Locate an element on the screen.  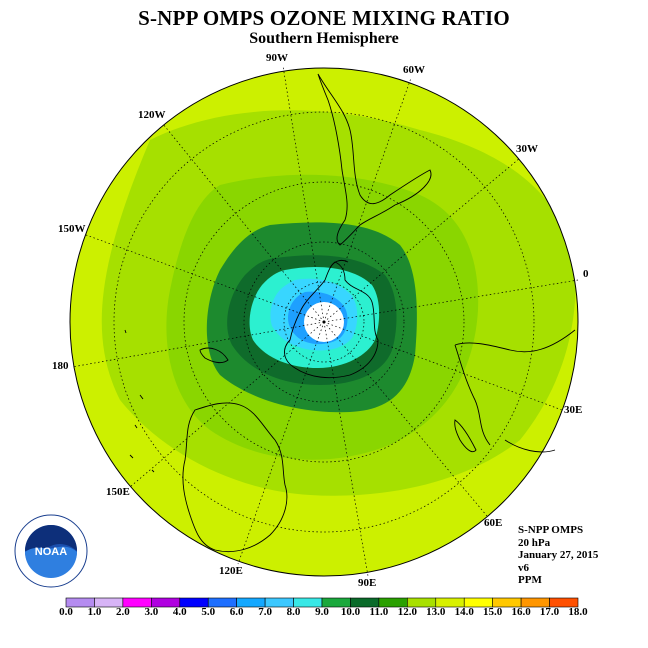
colorbar-tick-label: 13.0 is located at coordinates (436, 612).